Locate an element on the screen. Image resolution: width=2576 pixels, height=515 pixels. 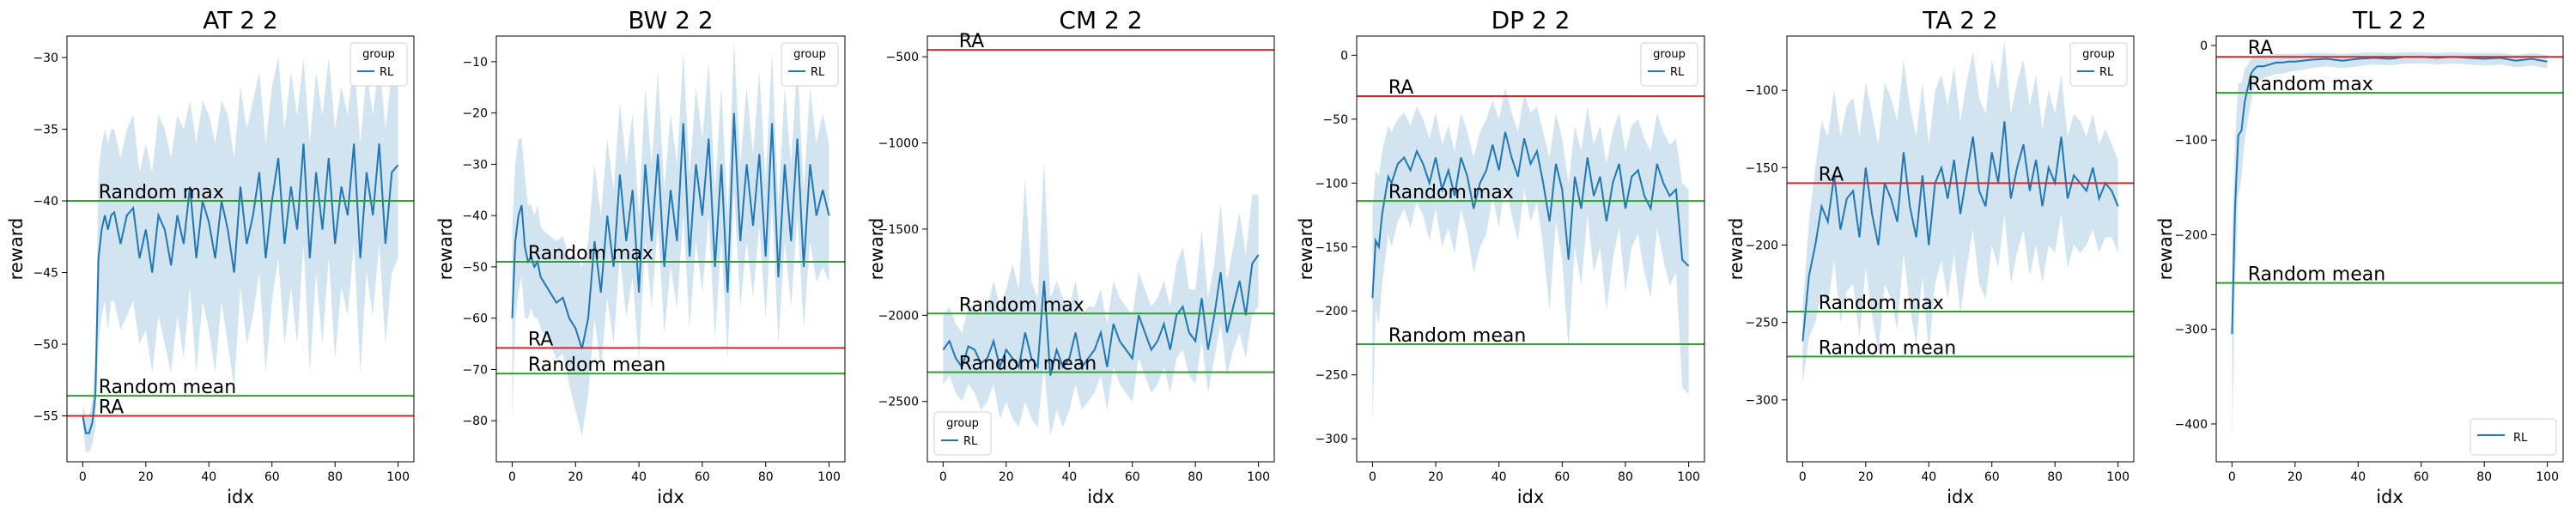
y-tick-label: −2500 is located at coordinates (899, 402).